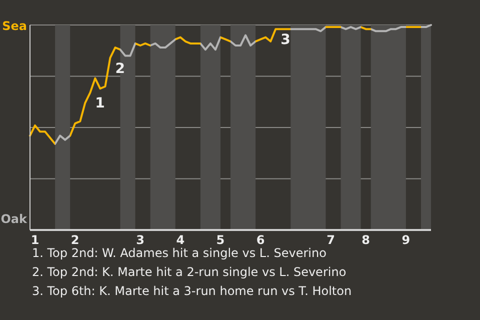 The image size is (480, 320). Describe the element at coordinates (140, 240) in the screenshot. I see `x-tick-label: 3` at that location.